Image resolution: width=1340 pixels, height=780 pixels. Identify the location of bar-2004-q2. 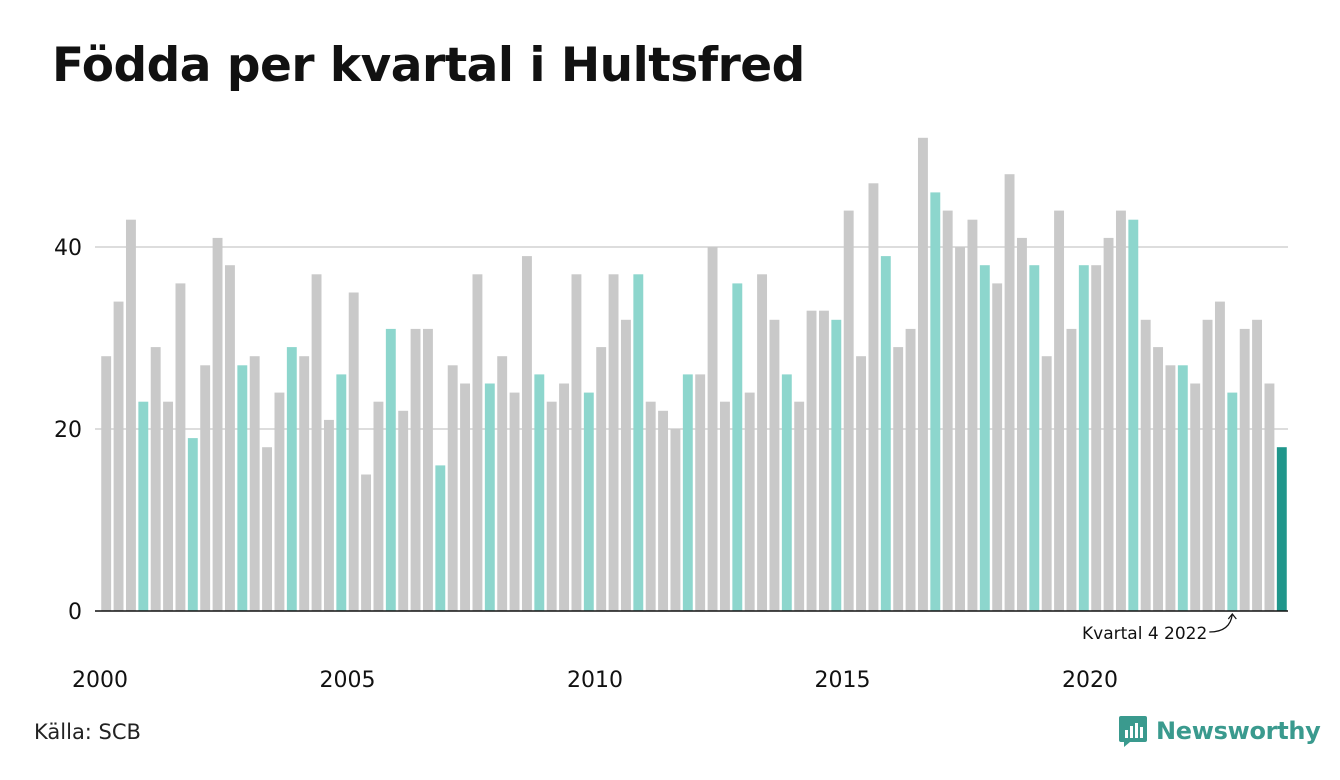
(316, 442).